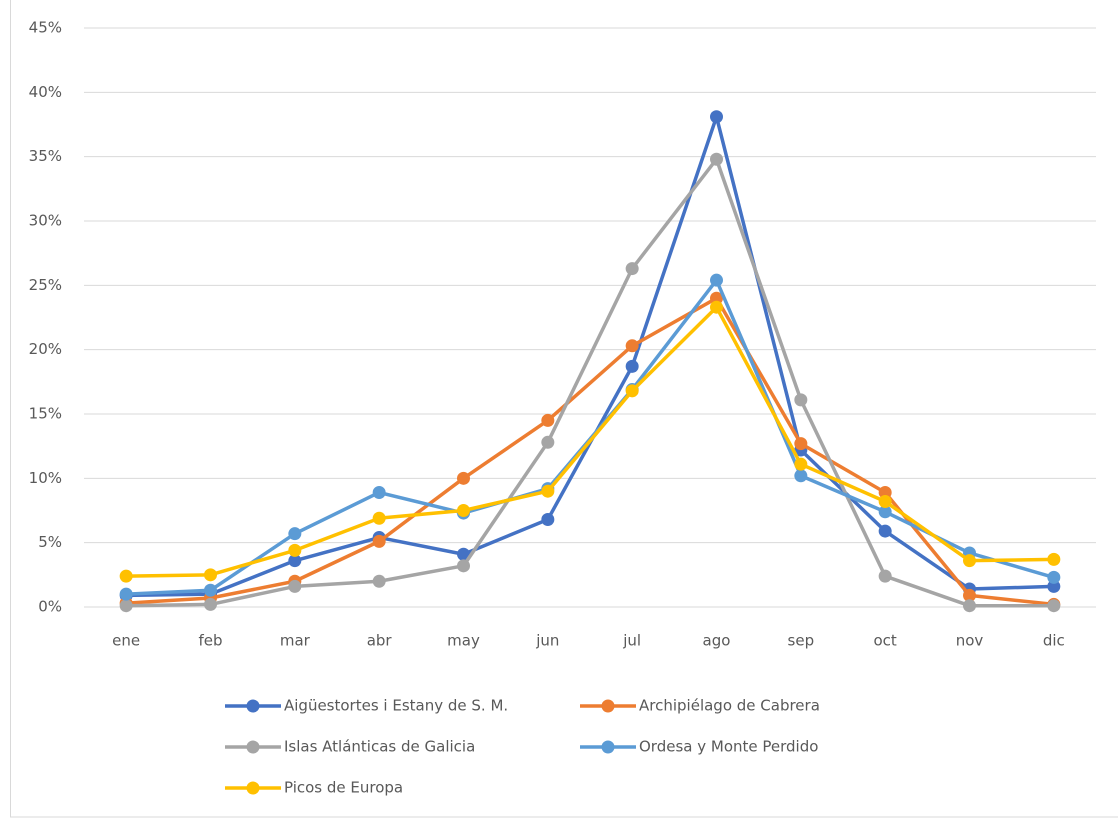  What do you see at coordinates (45, 414) in the screenshot?
I see `y-tick-label: 15%` at bounding box center [45, 414].